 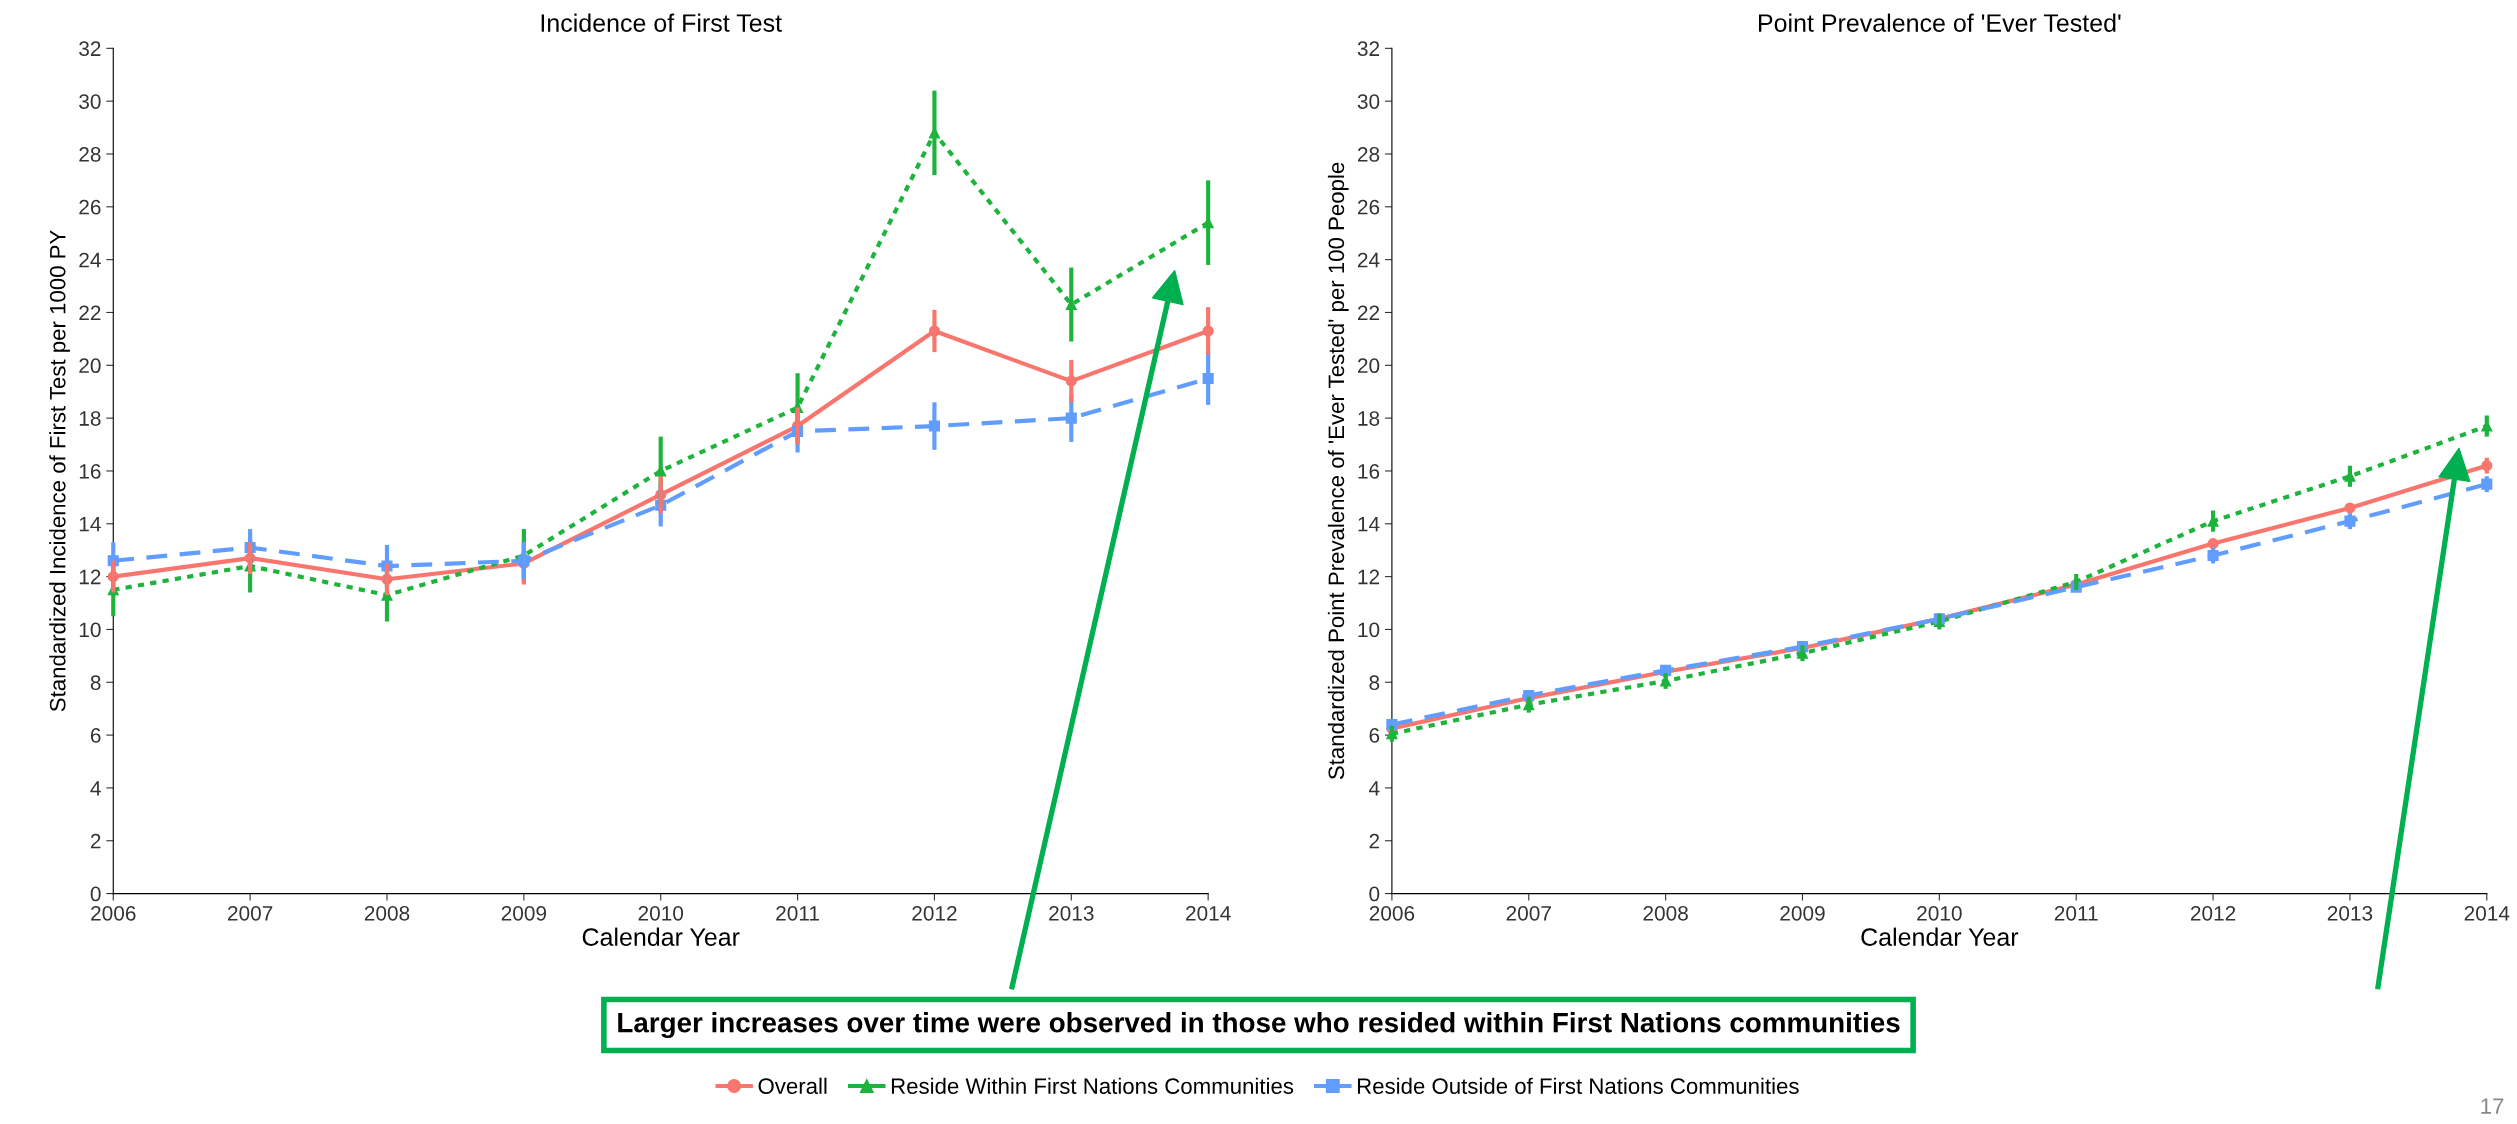 What do you see at coordinates (792, 1085) in the screenshot?
I see `legend-label: Overall` at bounding box center [792, 1085].